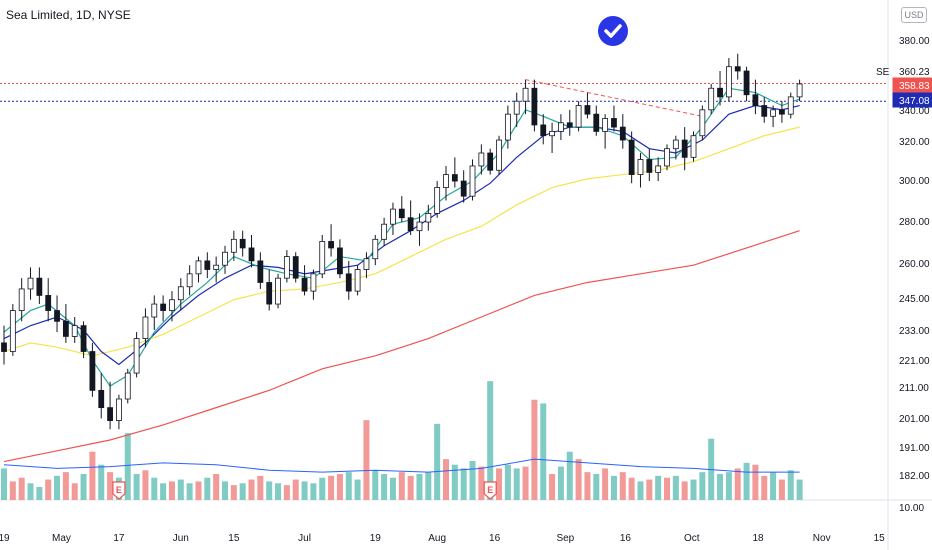 Image resolution: width=932 pixels, height=550 pixels. I want to click on price-tick-label: 10.00, so click(911, 508).